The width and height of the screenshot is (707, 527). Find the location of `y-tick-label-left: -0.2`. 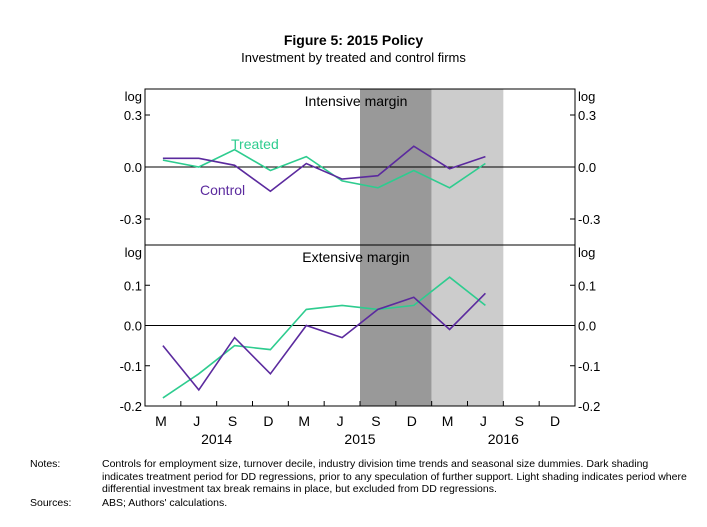

y-tick-label-left: -0.2 is located at coordinates (131, 406).